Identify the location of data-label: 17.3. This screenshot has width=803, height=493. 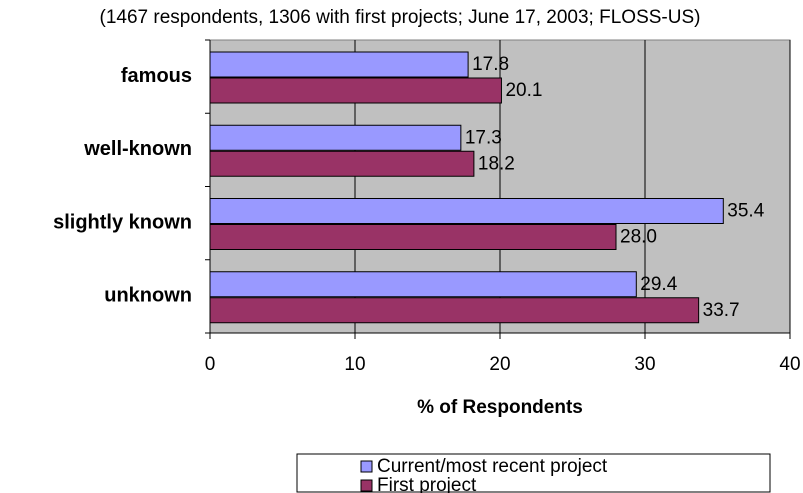
(483, 137).